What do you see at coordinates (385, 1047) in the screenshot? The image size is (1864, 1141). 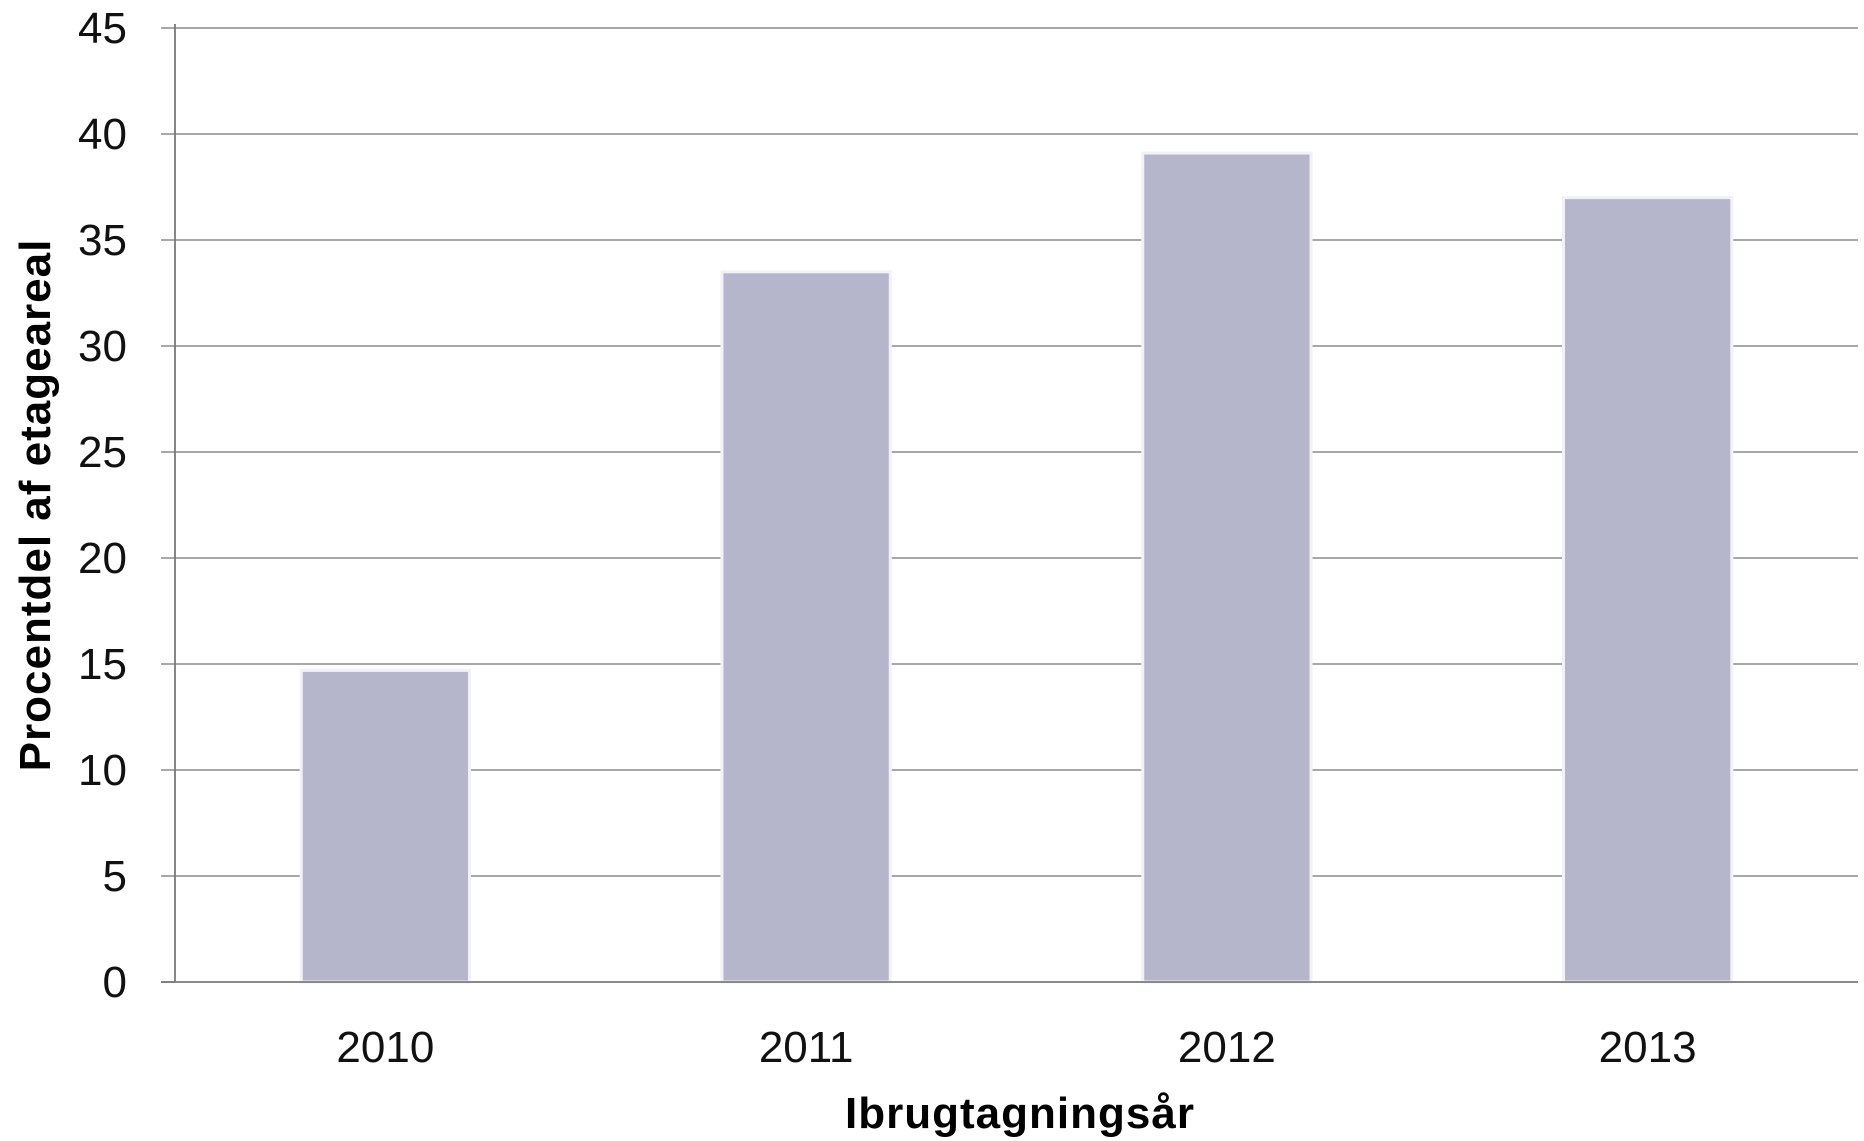 I see `x-tick-label: 2010` at bounding box center [385, 1047].